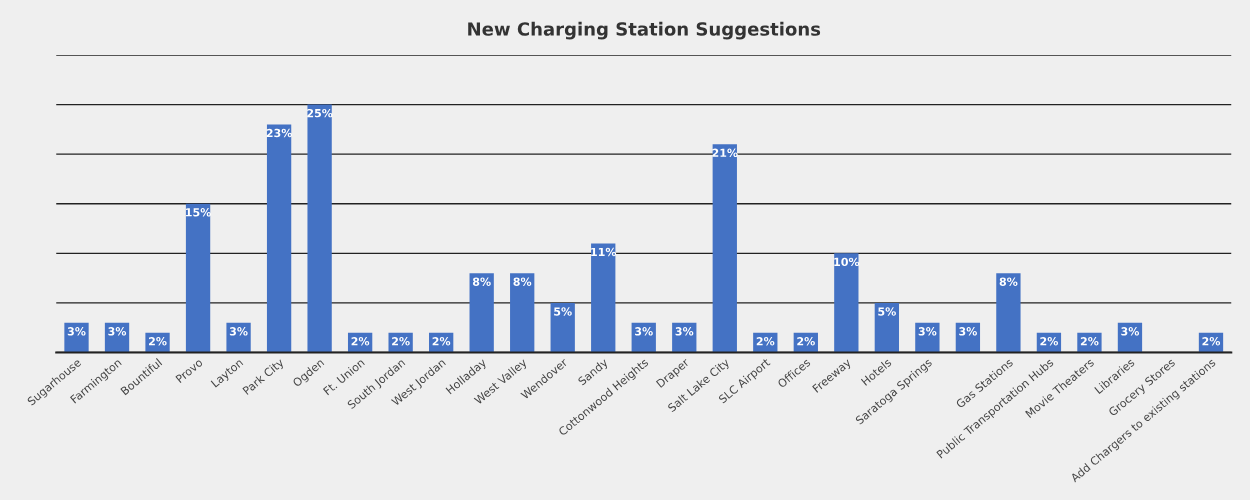 The height and width of the screenshot is (500, 1250). Describe the element at coordinates (644, 30) in the screenshot. I see `chart-title: New Charging Station Suggestions` at that location.